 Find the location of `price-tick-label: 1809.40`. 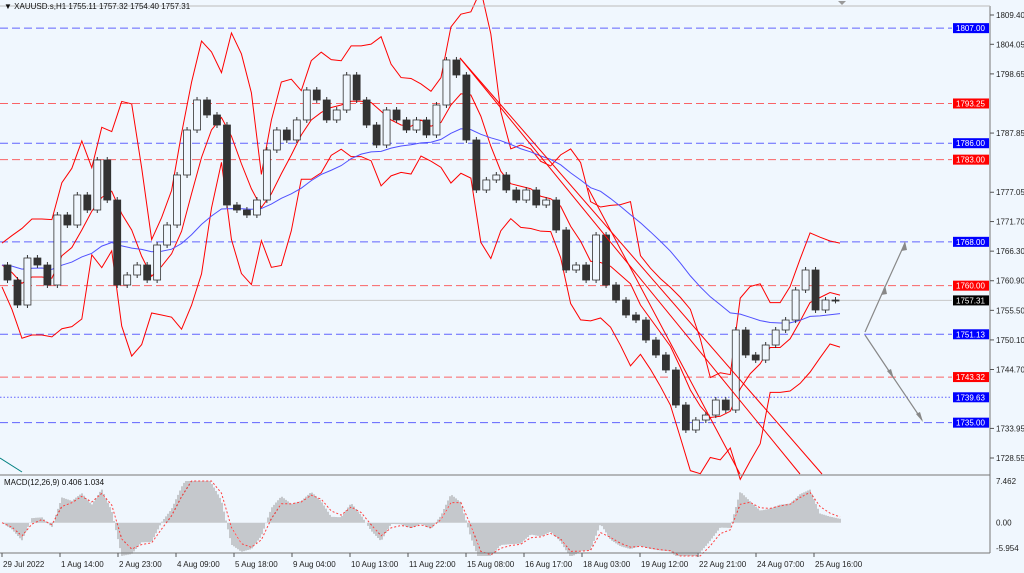

price-tick-label: 1809.40 is located at coordinates (1010, 15).